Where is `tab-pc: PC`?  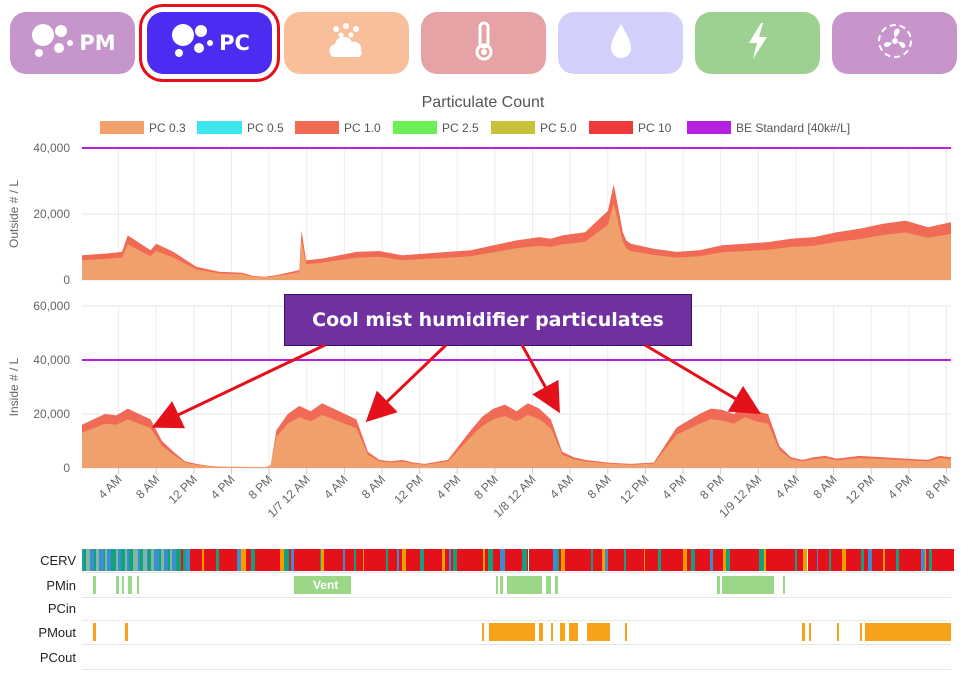
tab-pc: PC is located at coordinates (209, 43).